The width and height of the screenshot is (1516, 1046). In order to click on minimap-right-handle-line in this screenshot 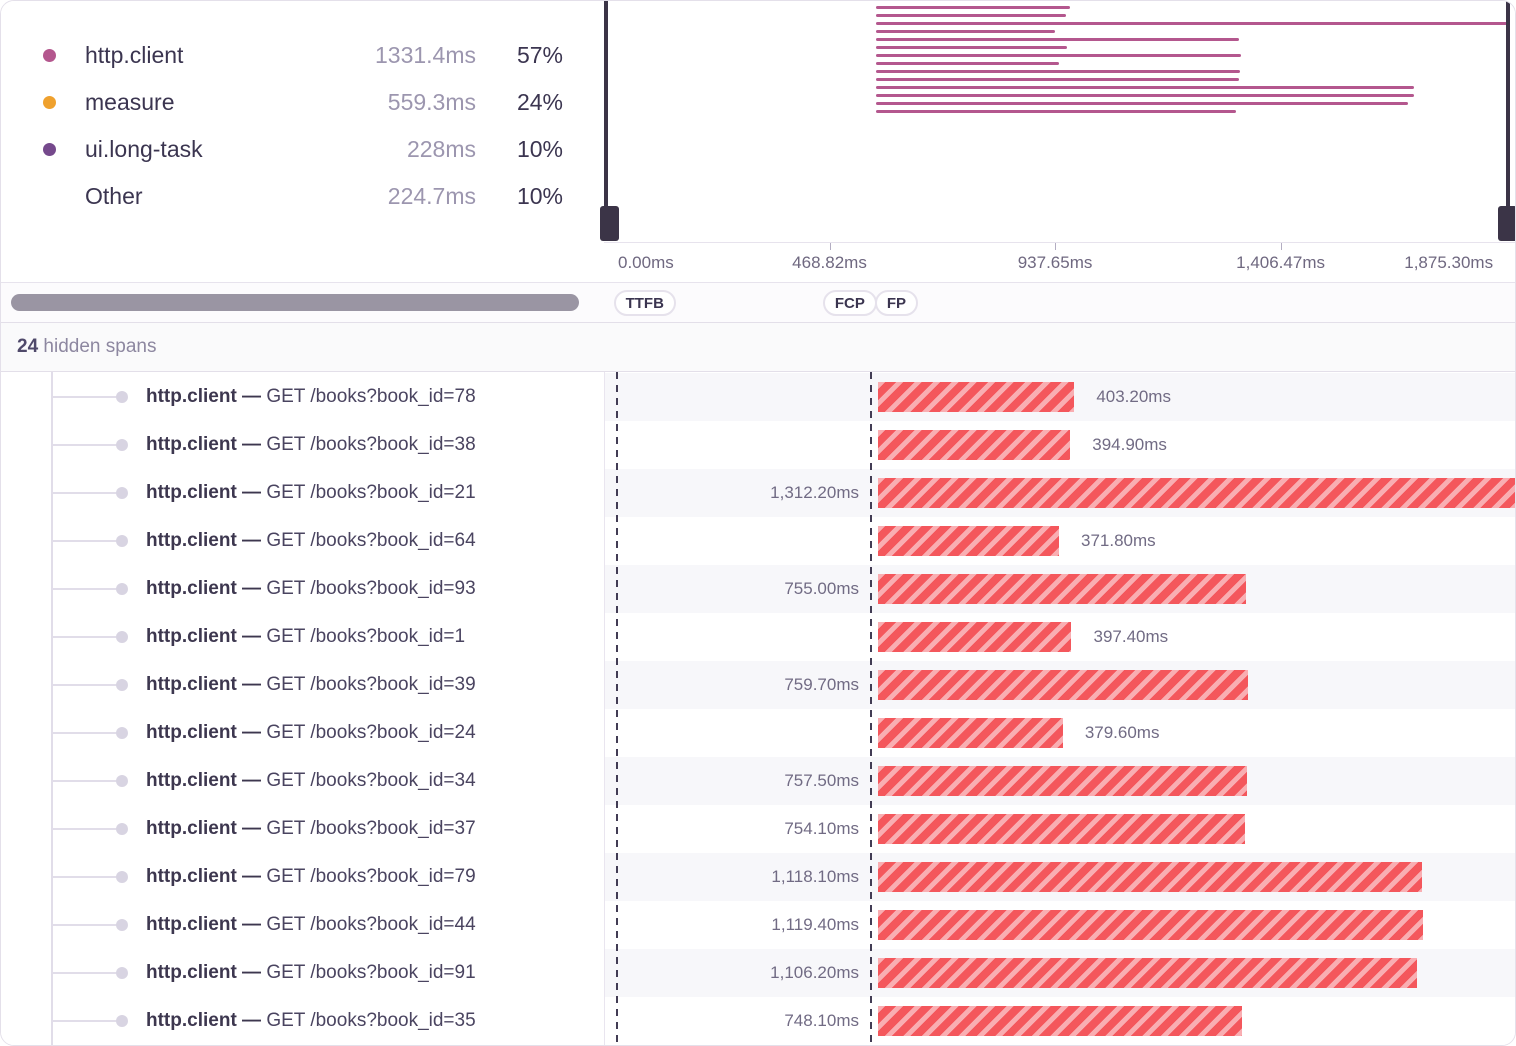, I will do `click(1508, 104)`.